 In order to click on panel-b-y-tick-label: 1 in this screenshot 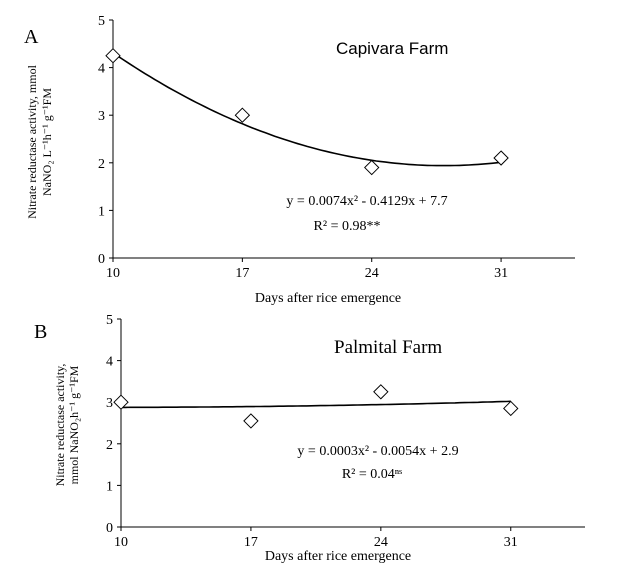, I will do `click(109, 486)`.